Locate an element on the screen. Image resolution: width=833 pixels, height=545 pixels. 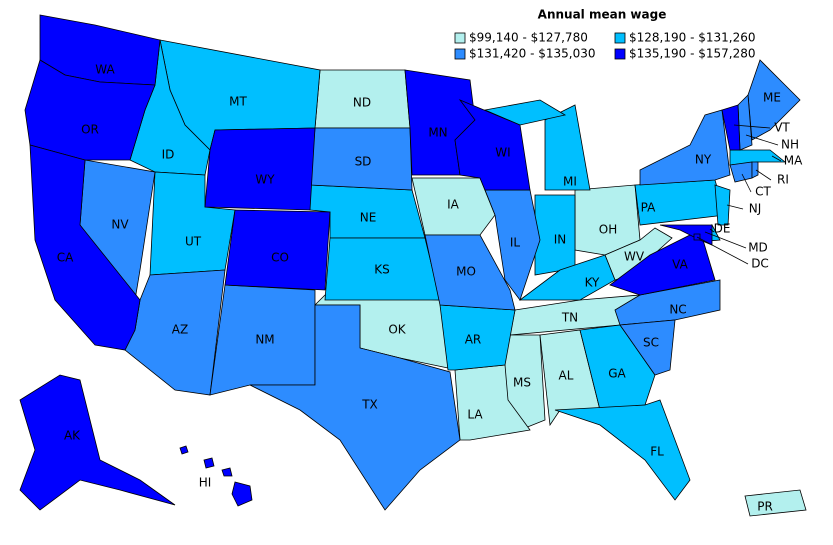
state-label: WI is located at coordinates (502, 153).